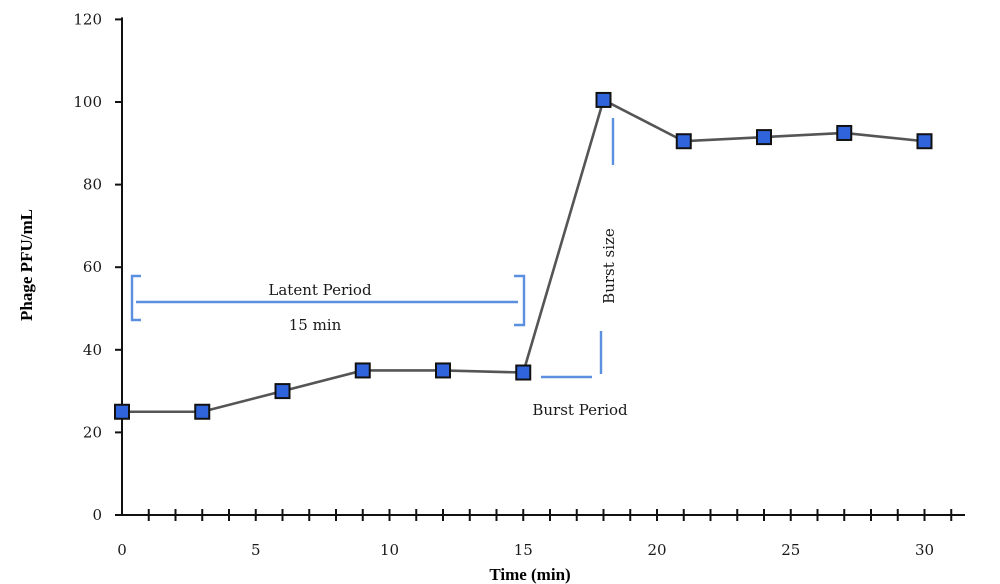 The image size is (1000, 584). I want to click on y-tick-label: 80, so click(92, 185).